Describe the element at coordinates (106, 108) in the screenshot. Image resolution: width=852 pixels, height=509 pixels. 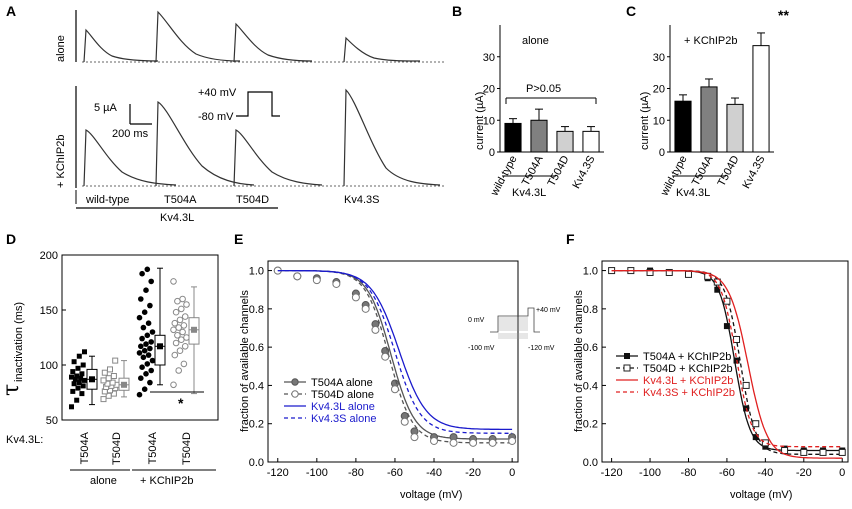
I see `scale-current-label: 5 µA` at that location.